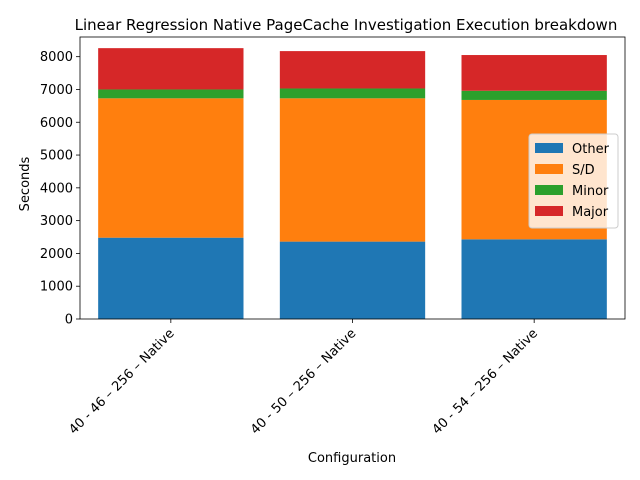  I want to click on y-ticks-group: 0 1000 2000 3000 4000 5000 6000 7000 8000, so click(60, 189).